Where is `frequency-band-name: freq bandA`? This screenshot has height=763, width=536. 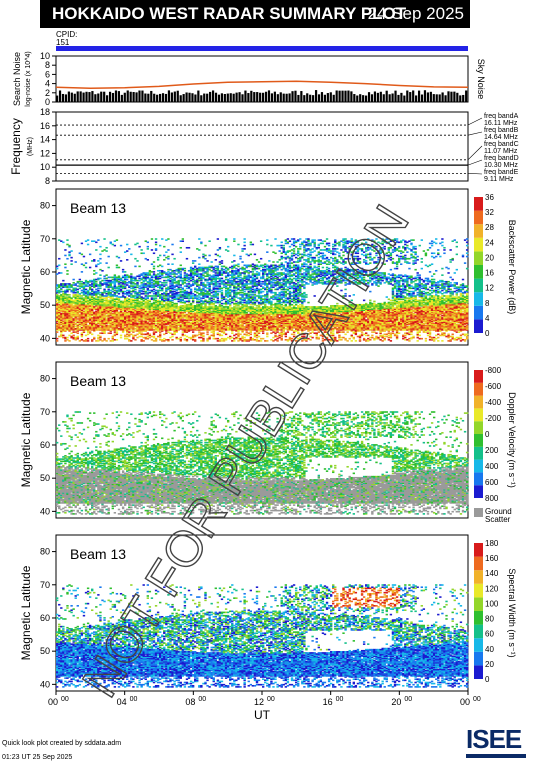
frequency-band-name: freq bandA is located at coordinates (501, 116).